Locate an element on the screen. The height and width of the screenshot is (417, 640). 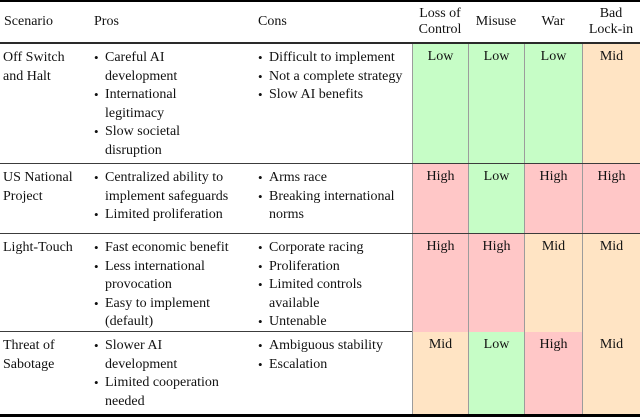
pros-item: Fast economic benefit is located at coordinates (163, 248).